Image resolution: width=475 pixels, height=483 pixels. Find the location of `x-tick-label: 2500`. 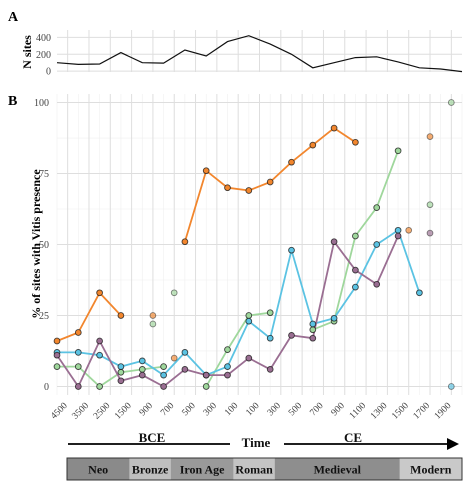

x-tick-label: 2500 is located at coordinates (102, 411).